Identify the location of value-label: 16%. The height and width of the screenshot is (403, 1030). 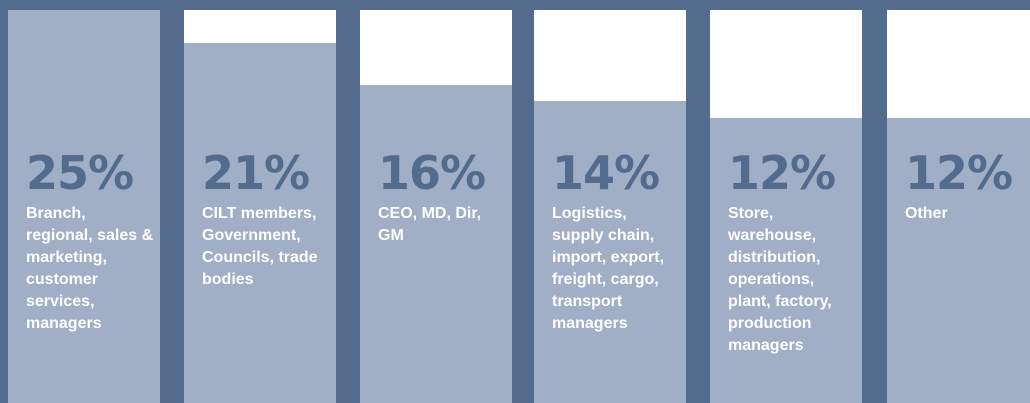
(432, 173).